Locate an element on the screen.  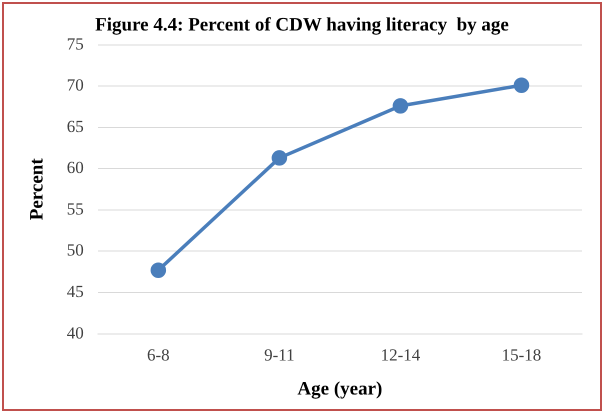
y-tick-label: 65 is located at coordinates (75, 126).